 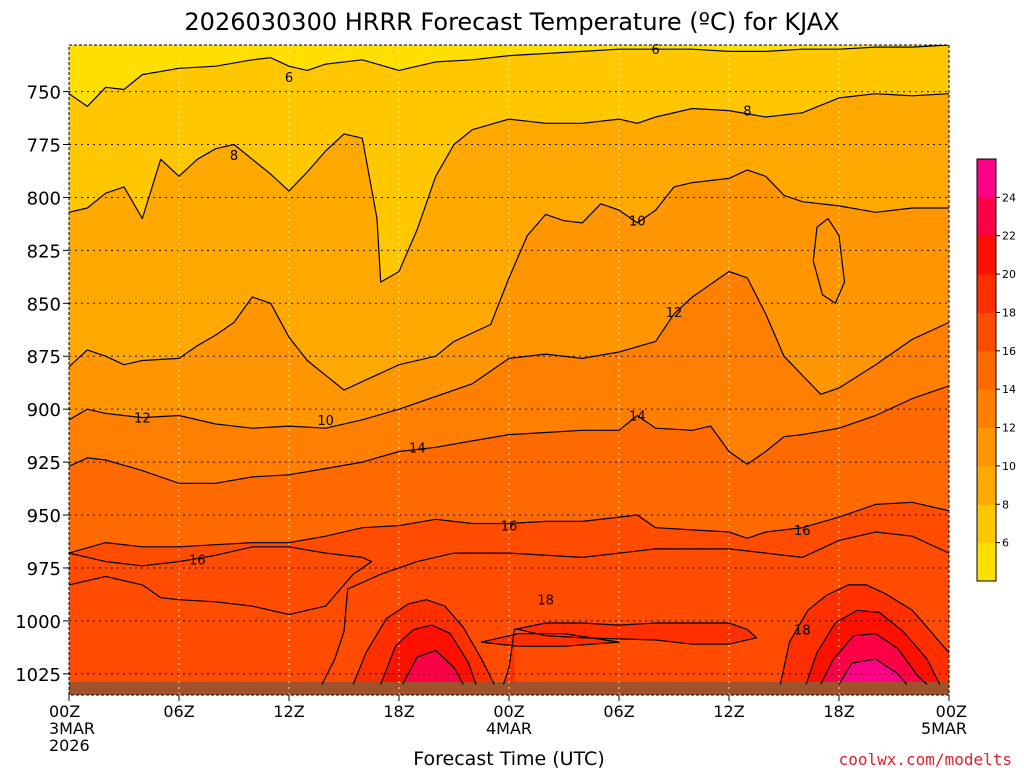 What do you see at coordinates (197, 560) in the screenshot?
I see `contour-label-16-7-0: 16` at bounding box center [197, 560].